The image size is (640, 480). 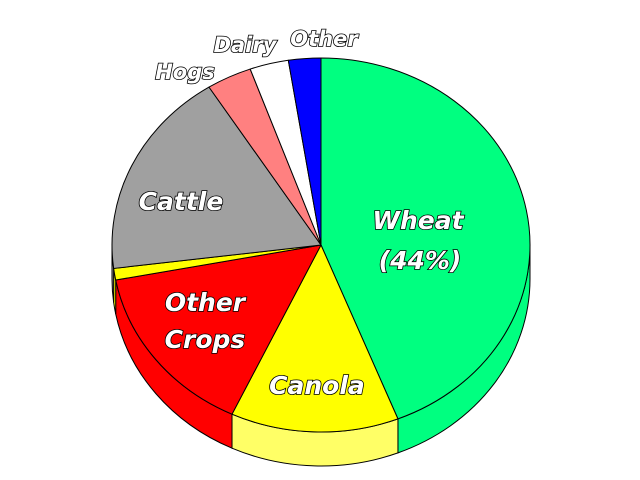 What do you see at coordinates (418, 220) in the screenshot?
I see `slice-label-wheat: Wheat` at bounding box center [418, 220].